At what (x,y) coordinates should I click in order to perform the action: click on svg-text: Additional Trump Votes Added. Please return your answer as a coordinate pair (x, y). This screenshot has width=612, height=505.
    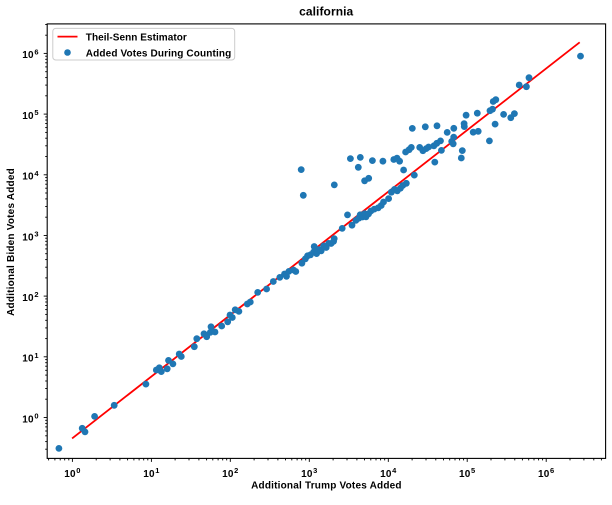
    Looking at the image, I should click on (326, 486).